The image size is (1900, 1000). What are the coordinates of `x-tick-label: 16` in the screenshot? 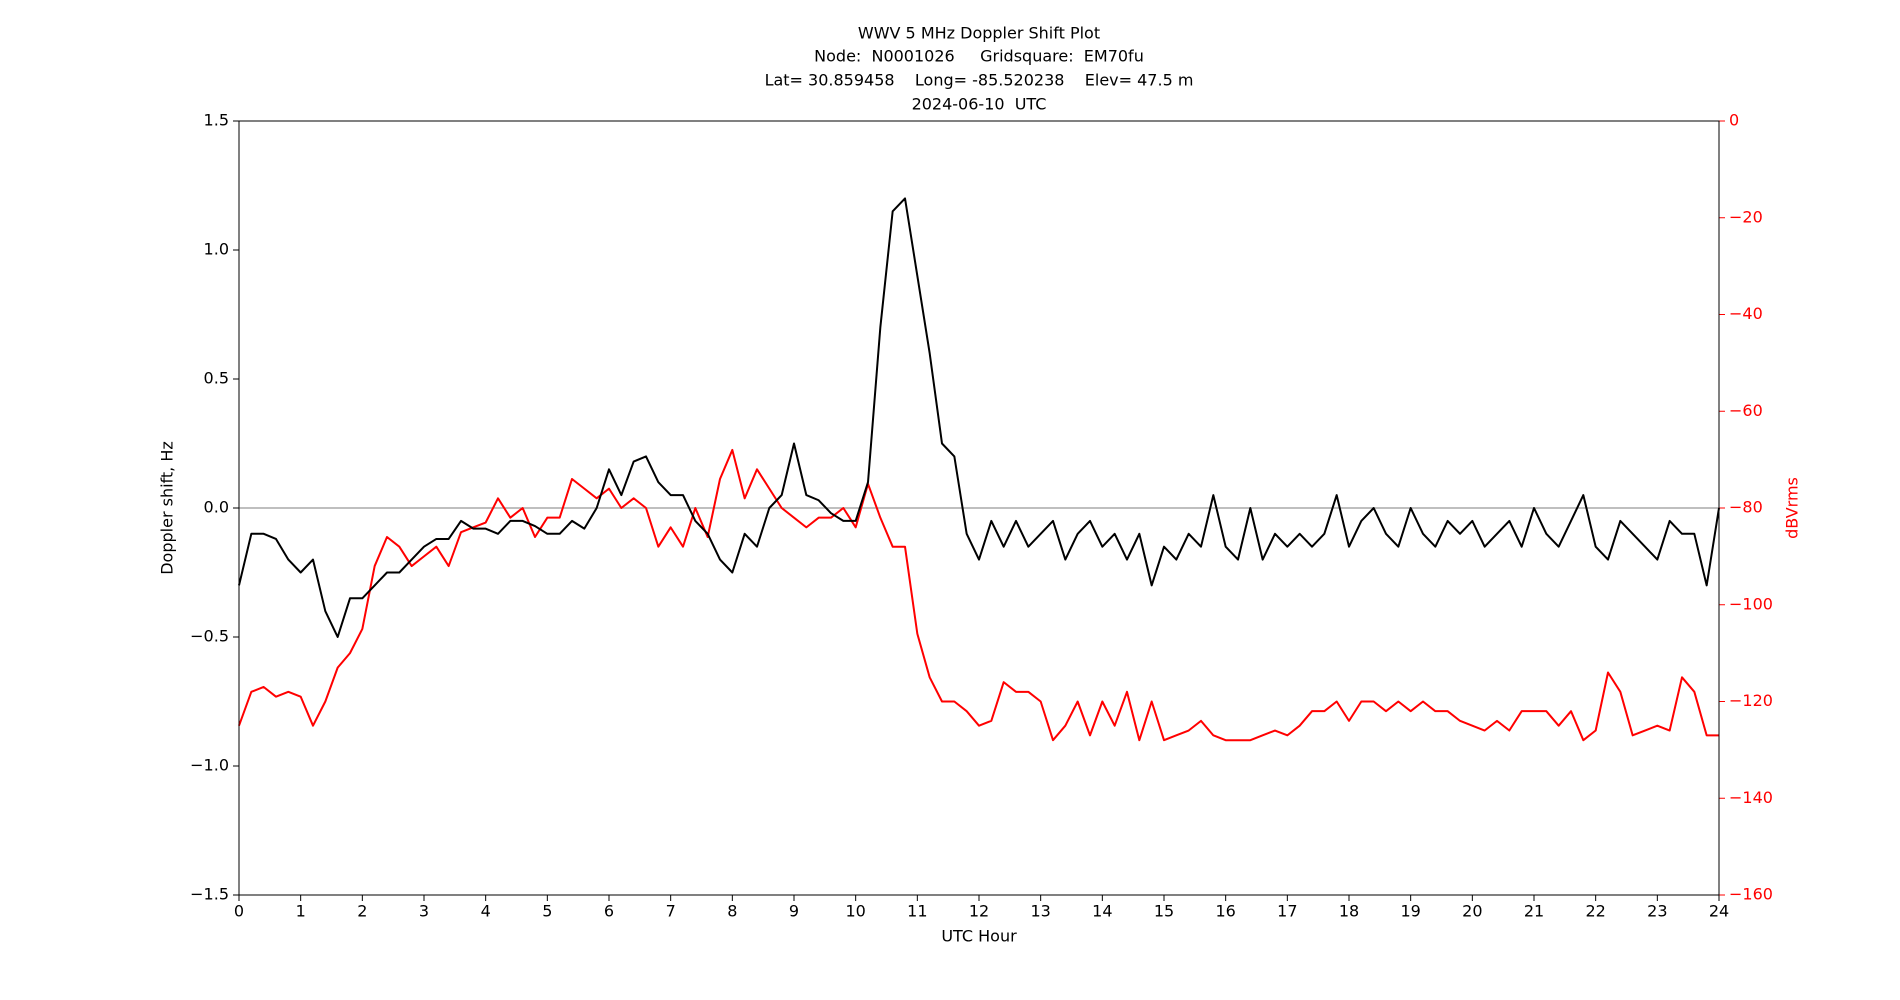 It's located at (1225, 911).